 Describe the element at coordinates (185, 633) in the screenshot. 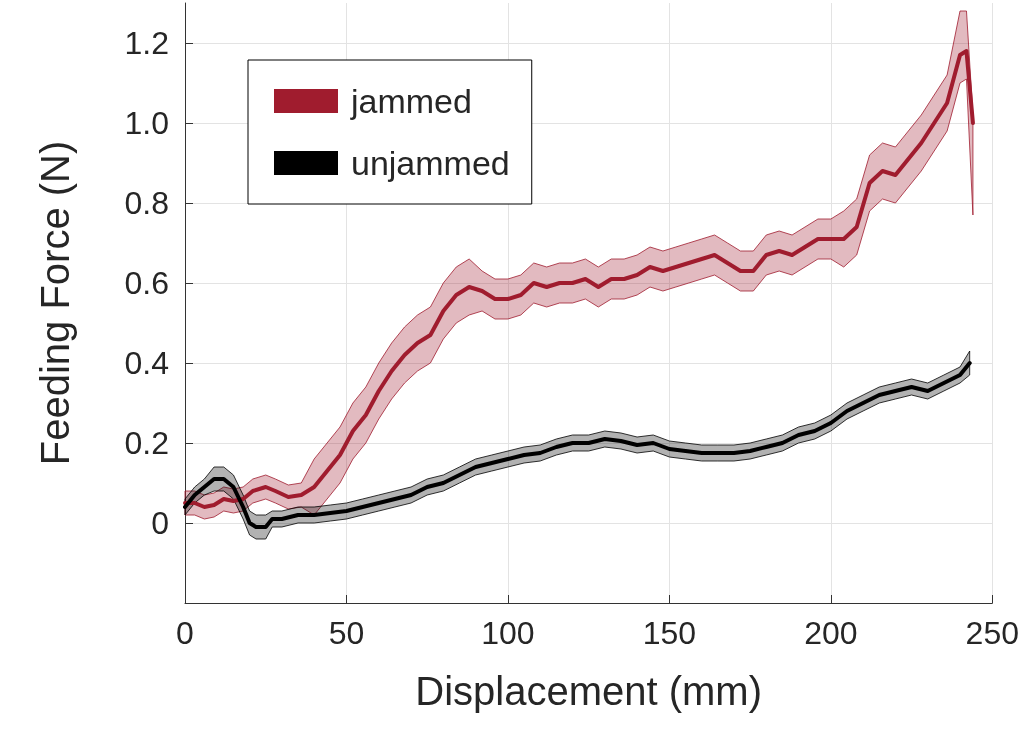

I see `x-tick-label: 0` at that location.